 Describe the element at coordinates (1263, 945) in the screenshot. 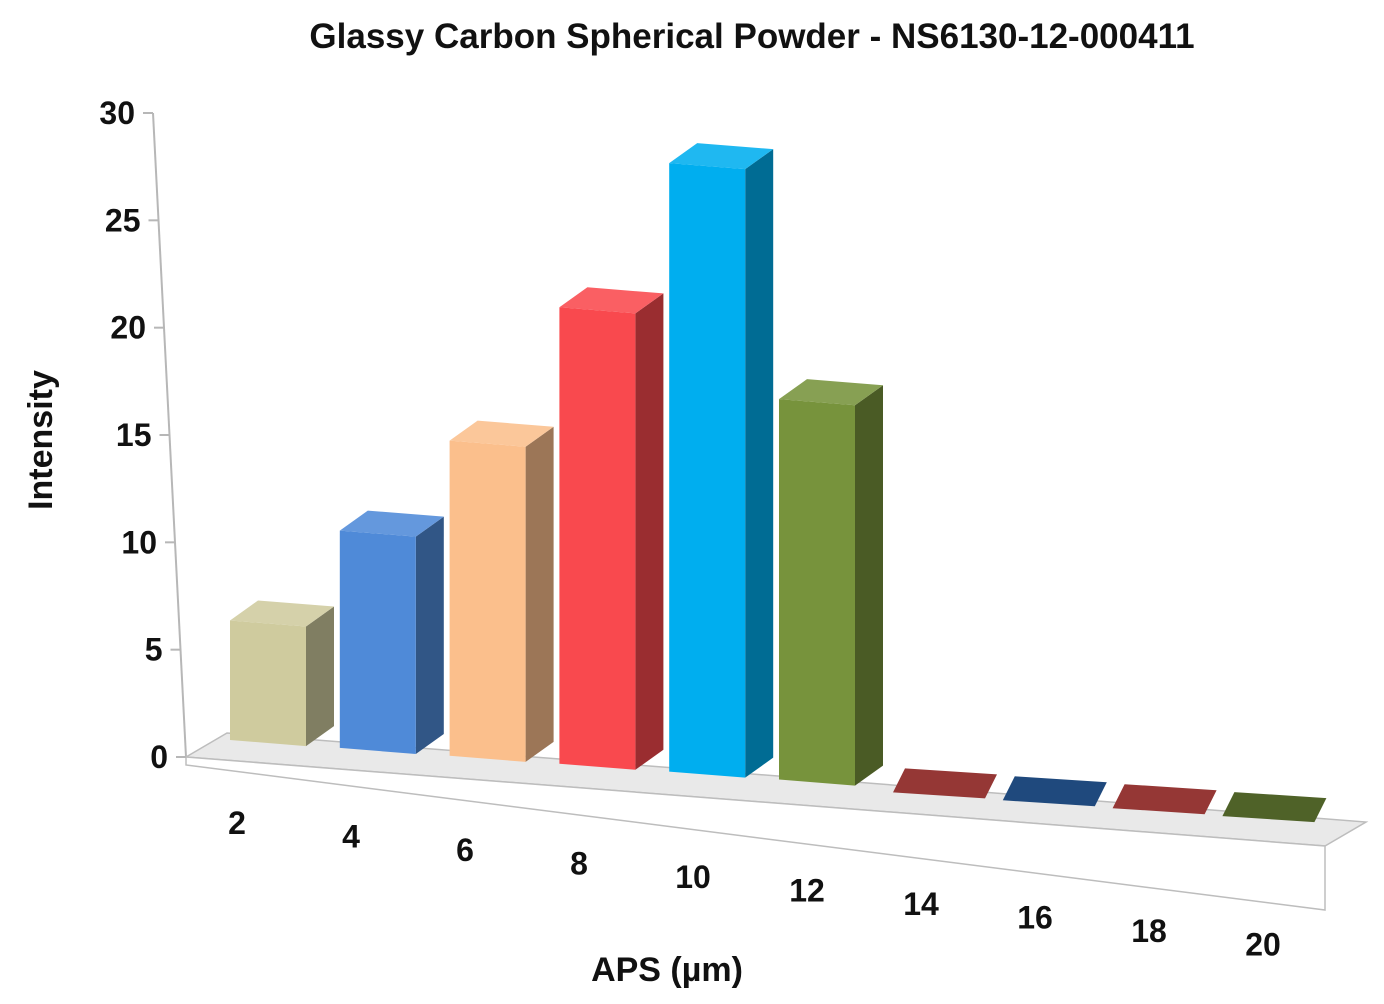

I see `x-tick-label: 20` at that location.